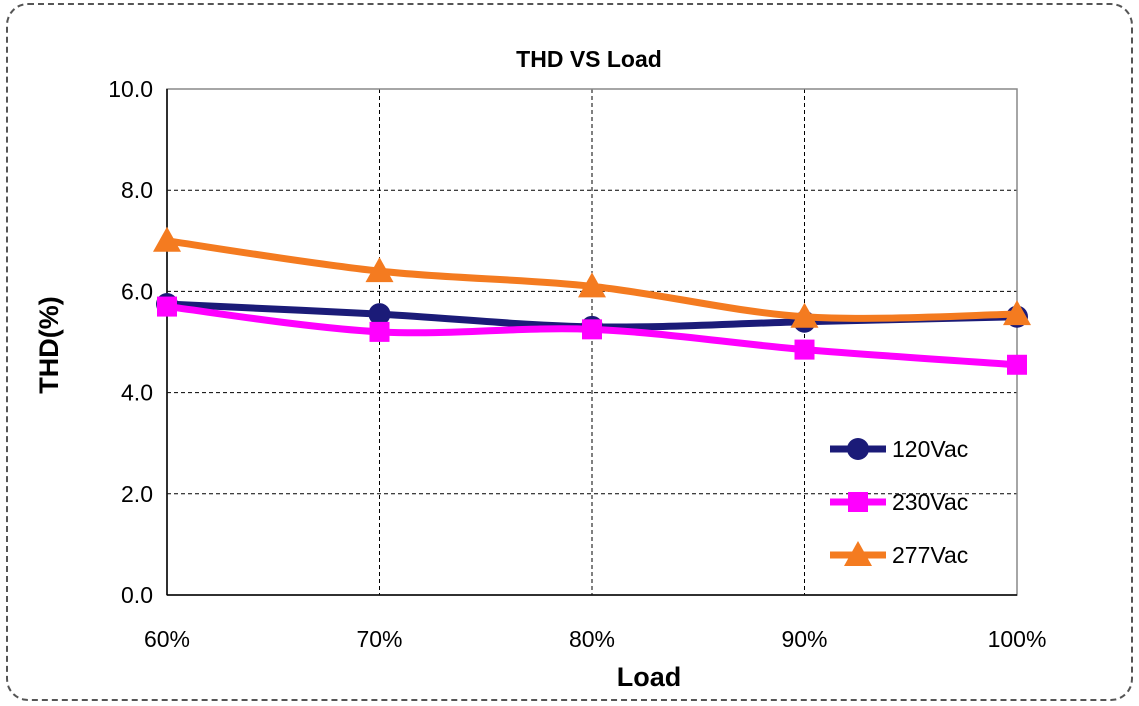  Describe the element at coordinates (130, 89) in the screenshot. I see `y-tick-label: 10.0` at that location.